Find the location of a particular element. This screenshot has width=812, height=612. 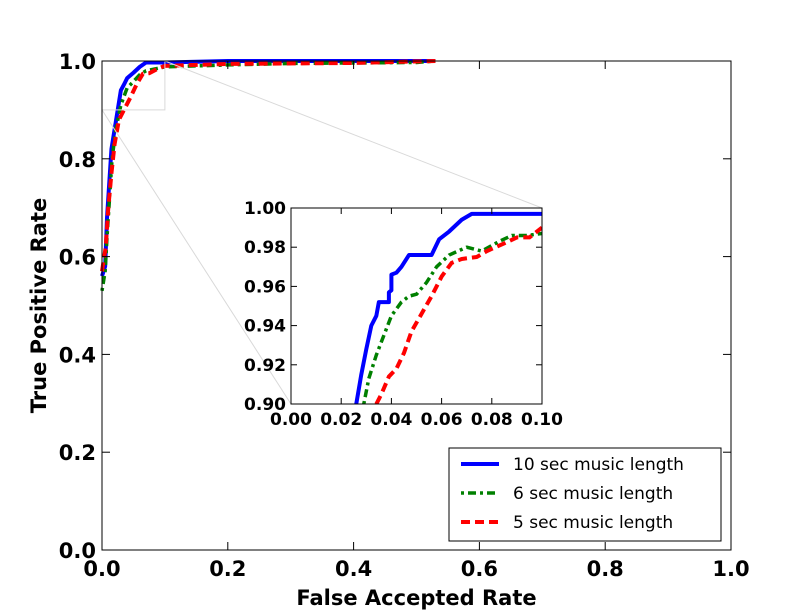

y-tick-label: 0.2 is located at coordinates (77, 453).